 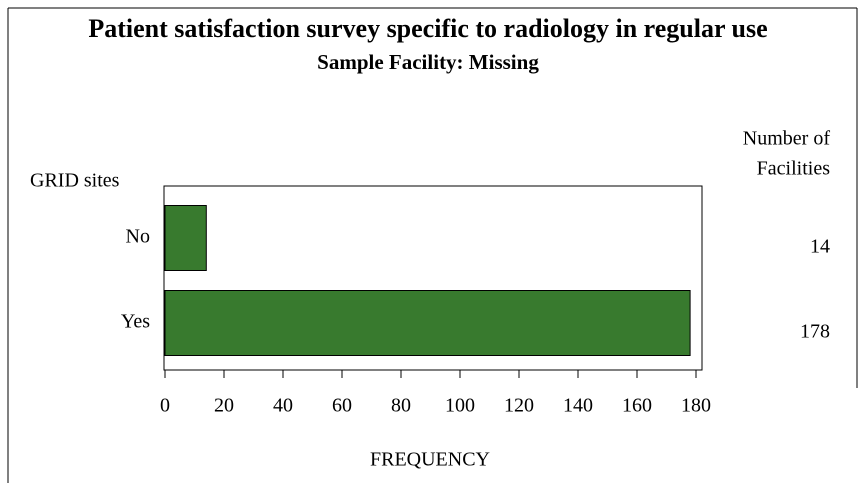 I want to click on stat-label: Number of, so click(x=787, y=139).